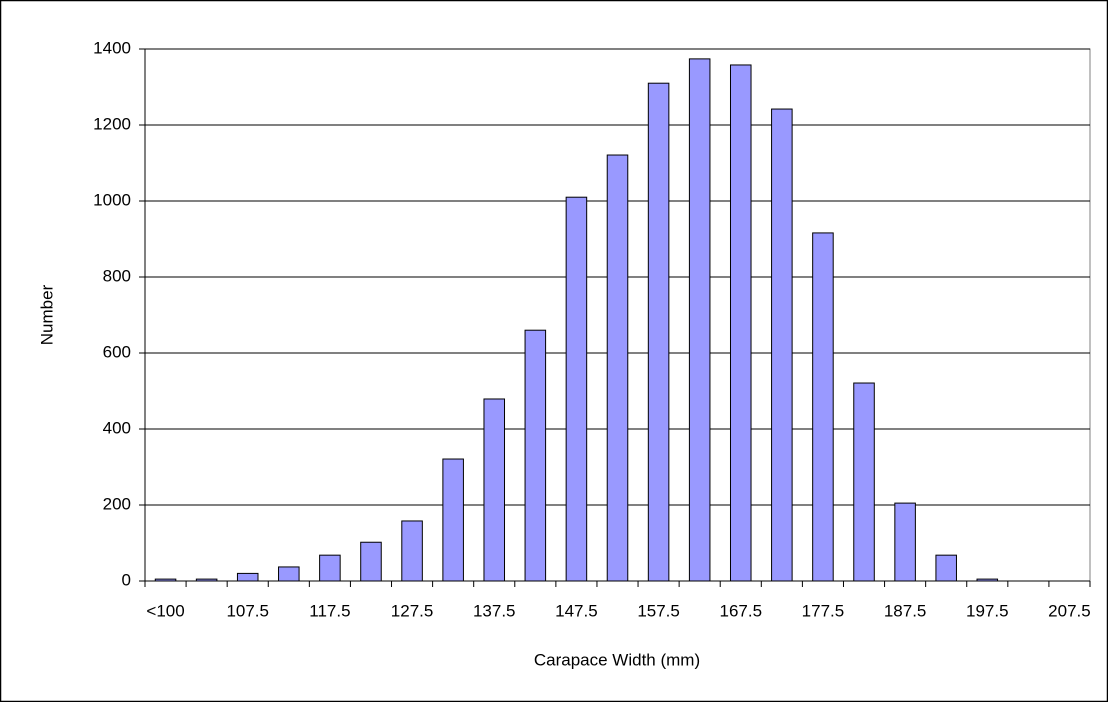 Image resolution: width=1108 pixels, height=702 pixels. I want to click on x-tick-label: 167.5, so click(740, 610).